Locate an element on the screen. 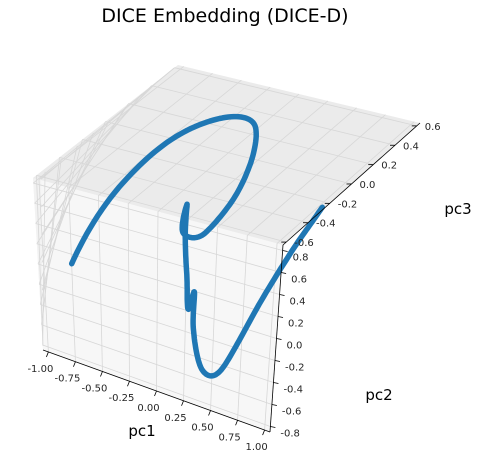 This screenshot has height=475, width=479. x-tick-label: -0.25 is located at coordinates (122, 398).